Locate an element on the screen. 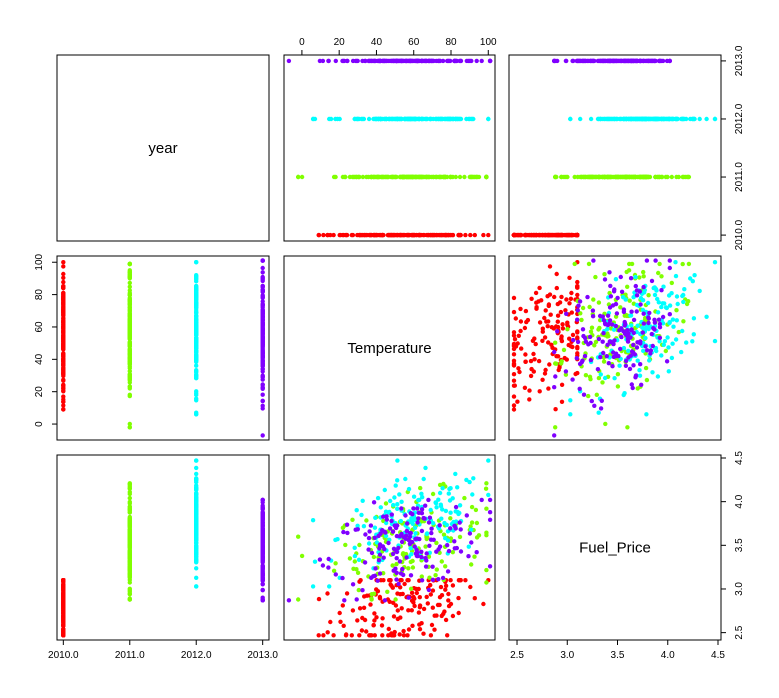 The height and width of the screenshot is (698, 779). right-axis-Fuel_Price: 2.5 3.0 3.5 4.0 4.5 is located at coordinates (732, 545).